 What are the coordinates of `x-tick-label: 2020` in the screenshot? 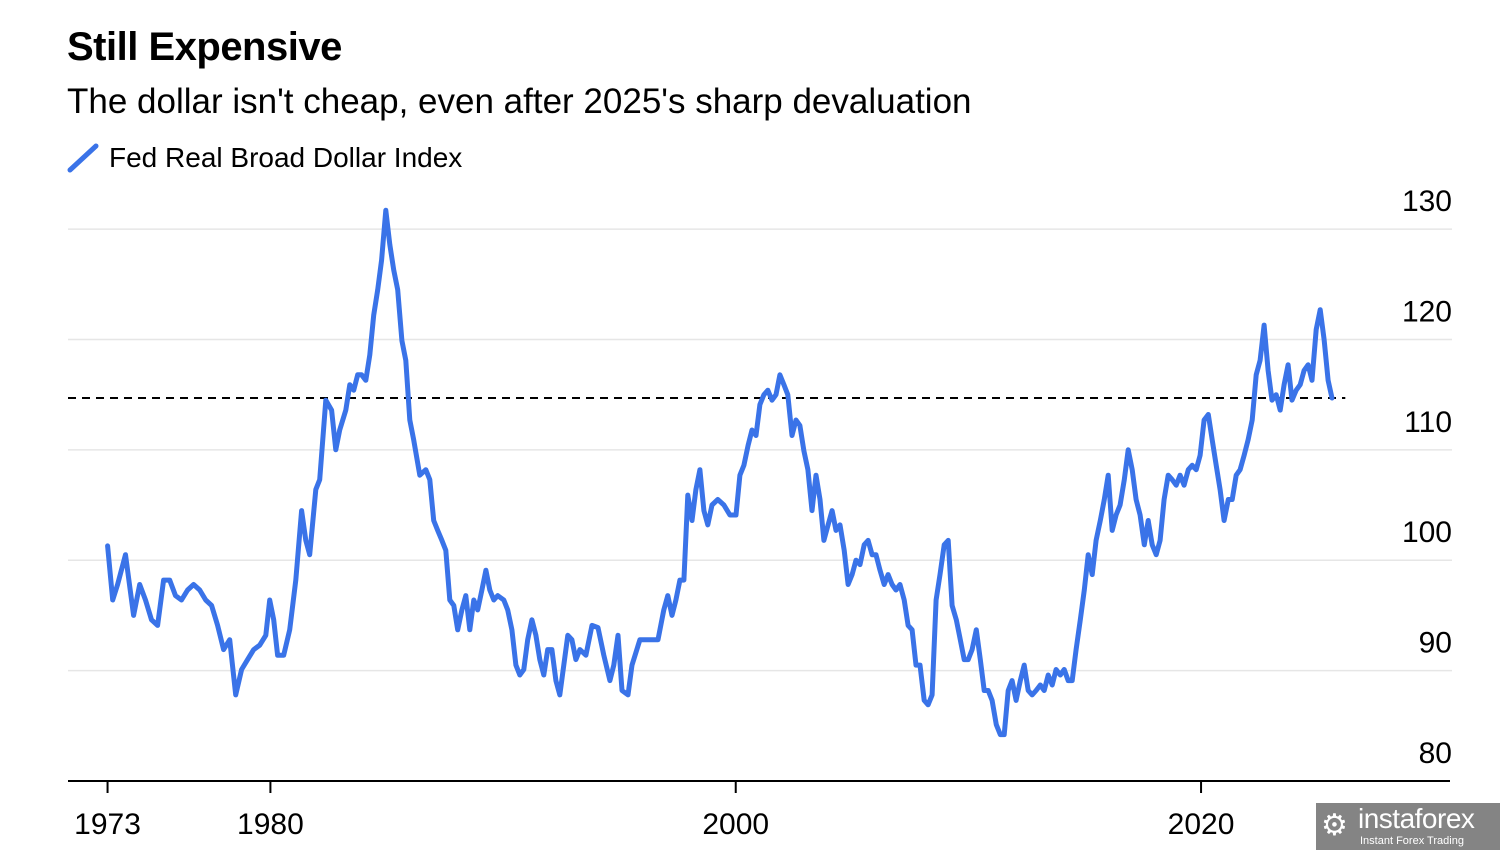 It's located at (1201, 824).